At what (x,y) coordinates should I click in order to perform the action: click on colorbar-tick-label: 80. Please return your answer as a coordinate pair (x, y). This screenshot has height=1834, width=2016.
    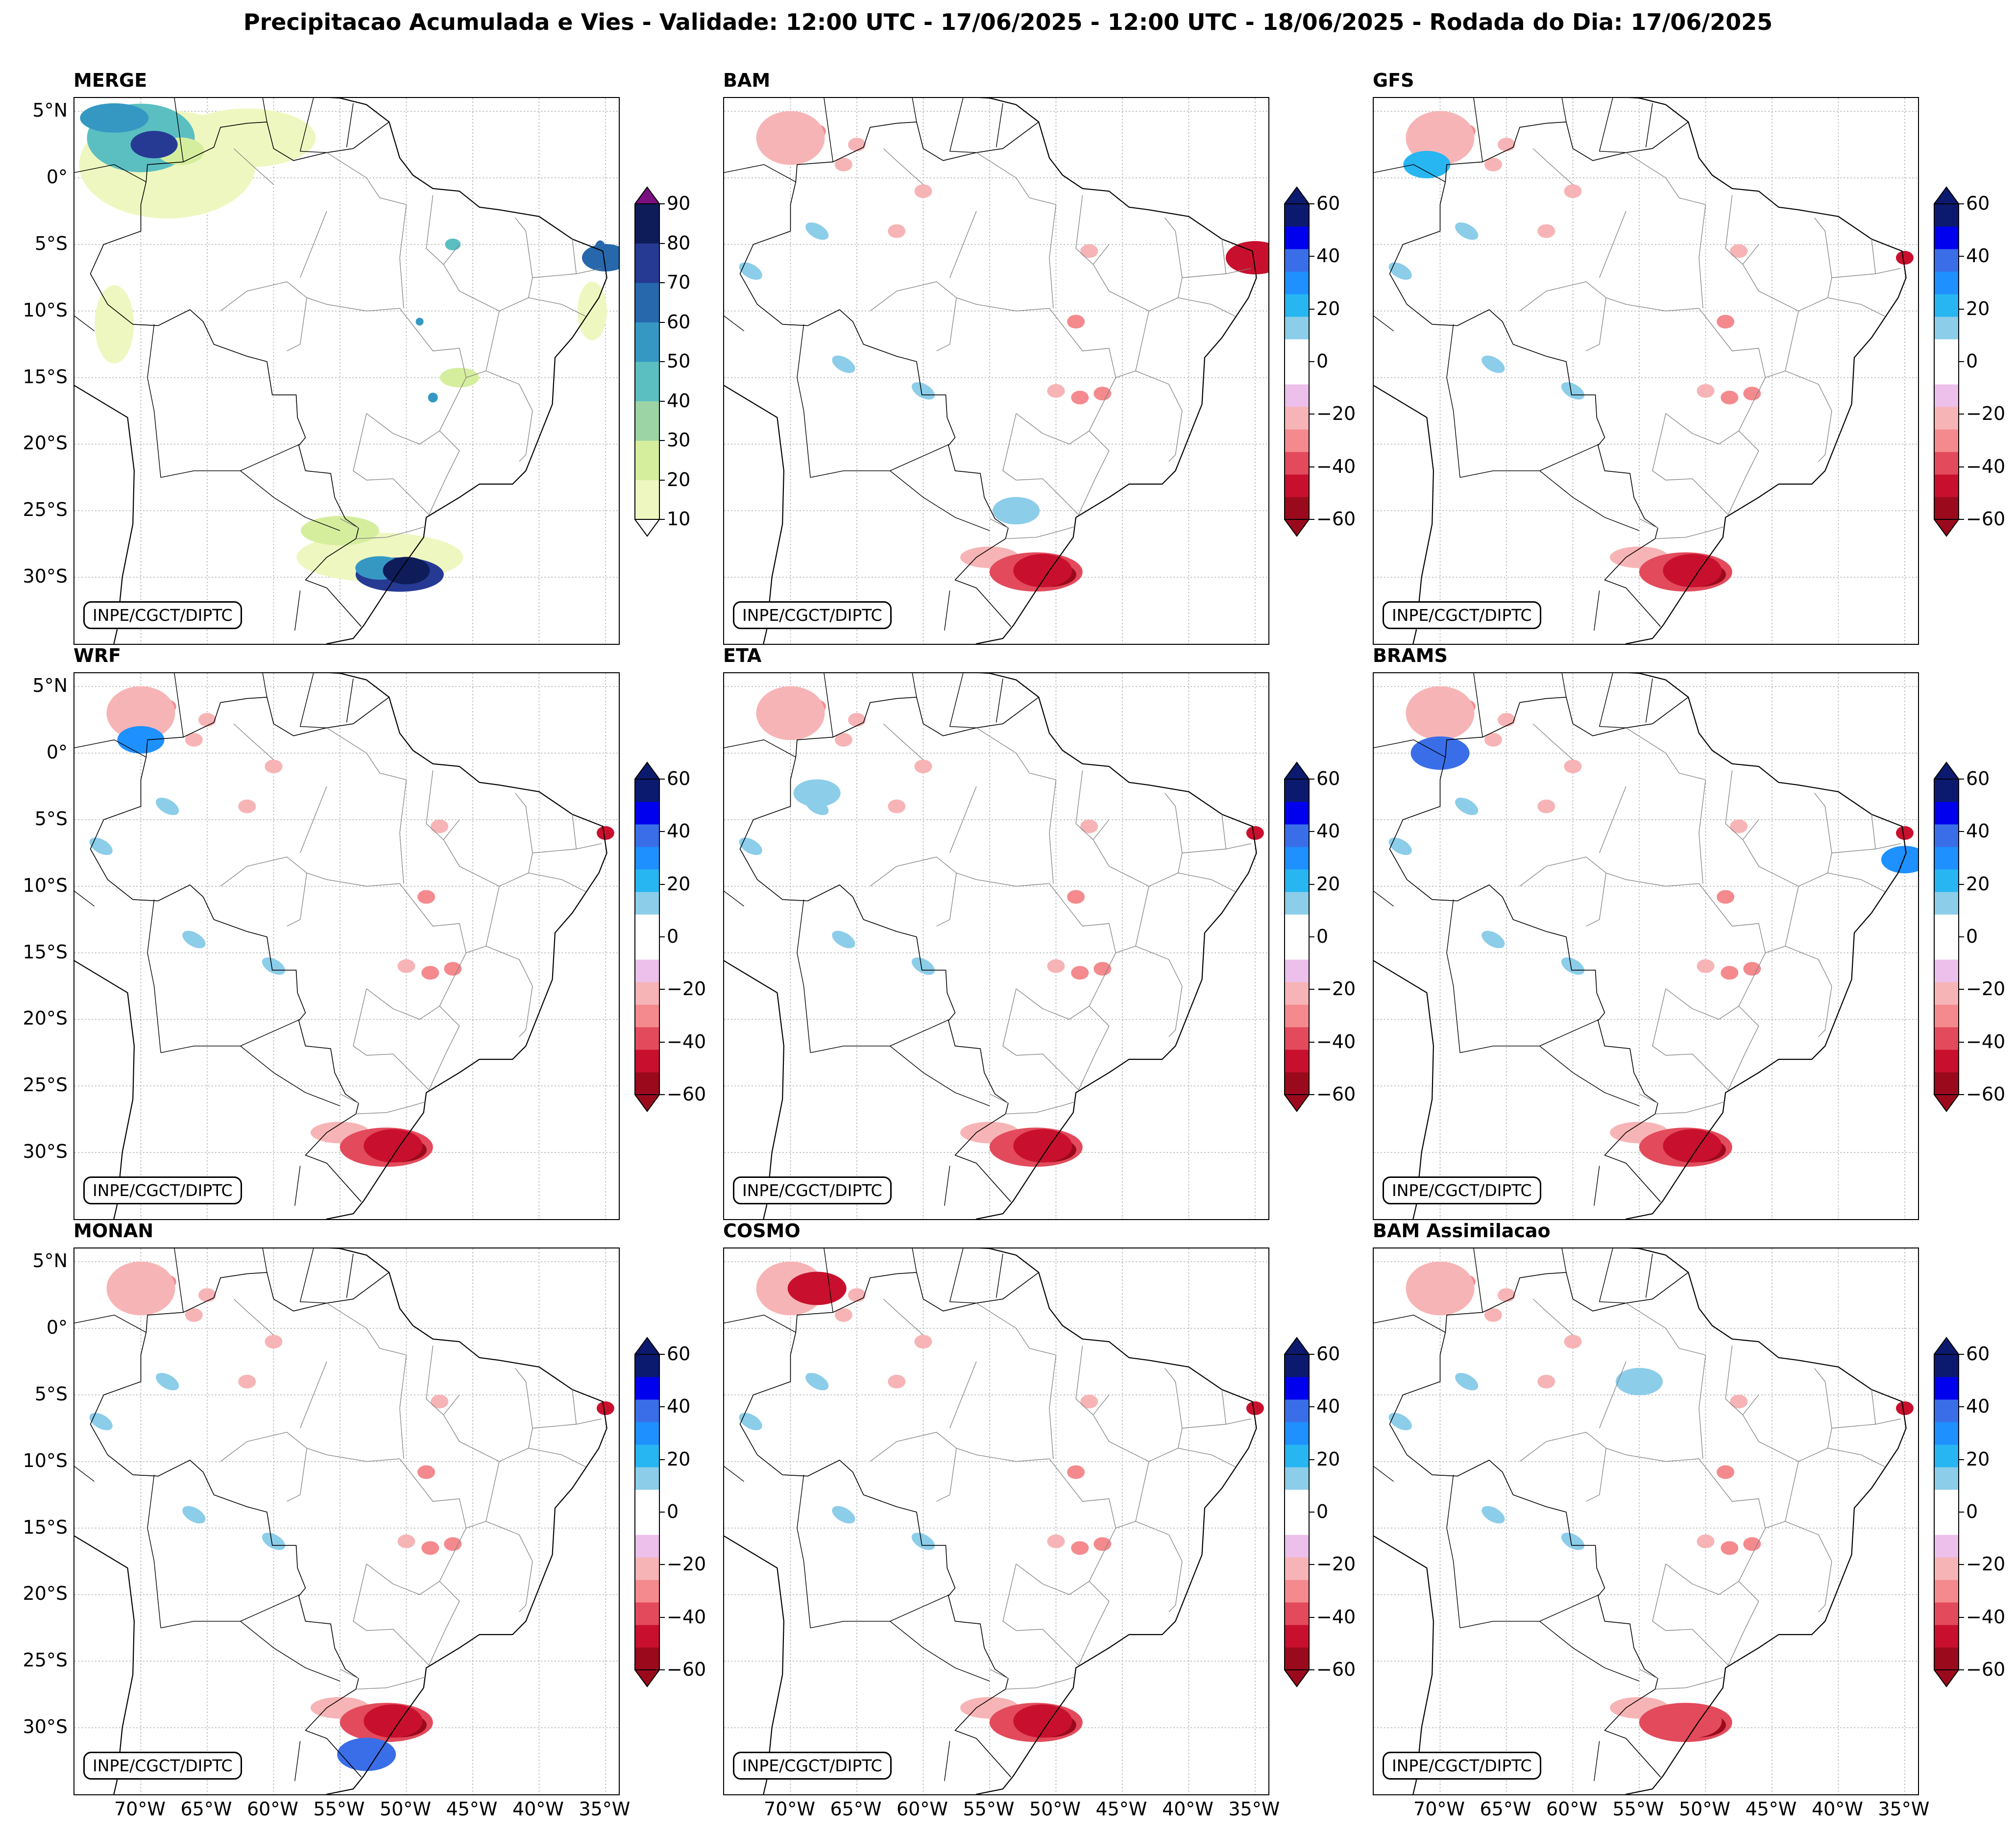
    Looking at the image, I should click on (679, 243).